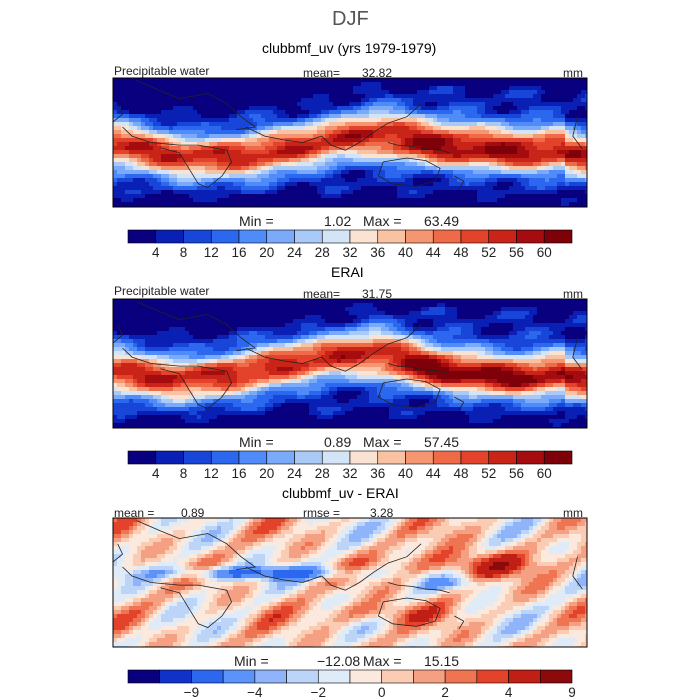 The image size is (700, 700). What do you see at coordinates (382, 661) in the screenshot?
I see `panel3-max-label: Max =` at bounding box center [382, 661].